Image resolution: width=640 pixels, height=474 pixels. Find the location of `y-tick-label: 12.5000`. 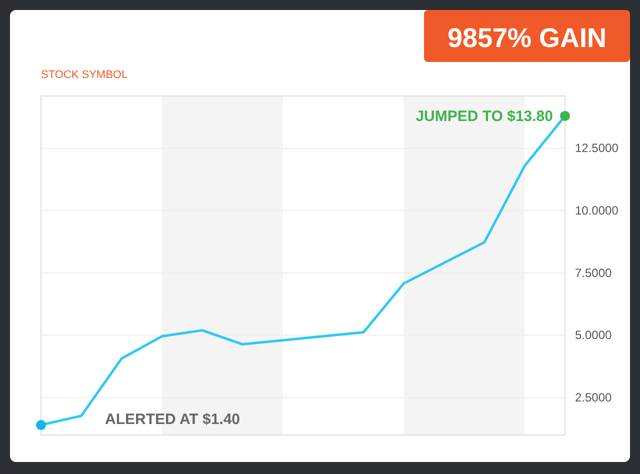

y-tick-label: 12.5000 is located at coordinates (597, 148).